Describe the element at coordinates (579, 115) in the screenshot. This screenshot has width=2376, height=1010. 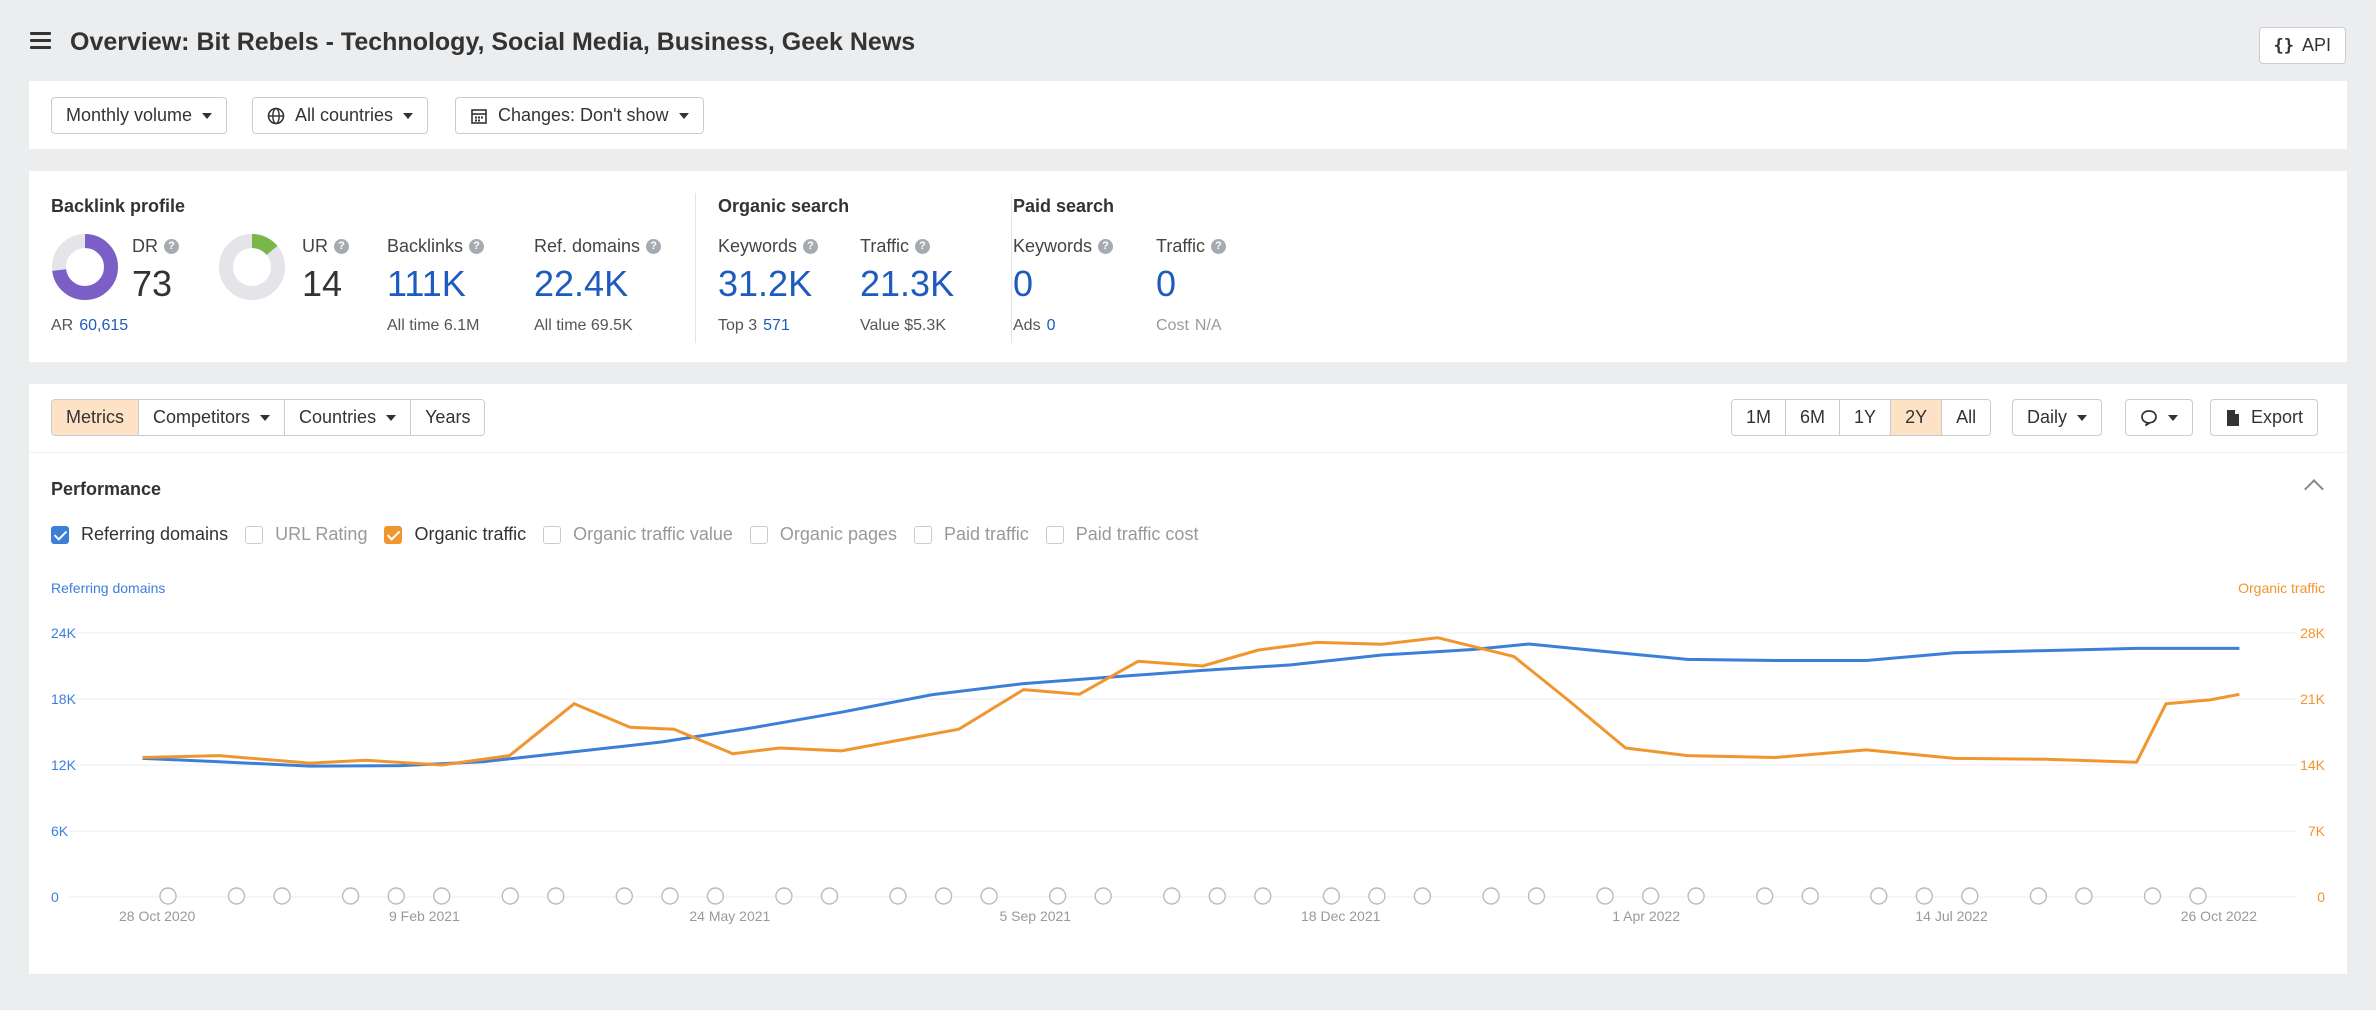
I see `changes-dropdown: Changes: Don't show` at that location.